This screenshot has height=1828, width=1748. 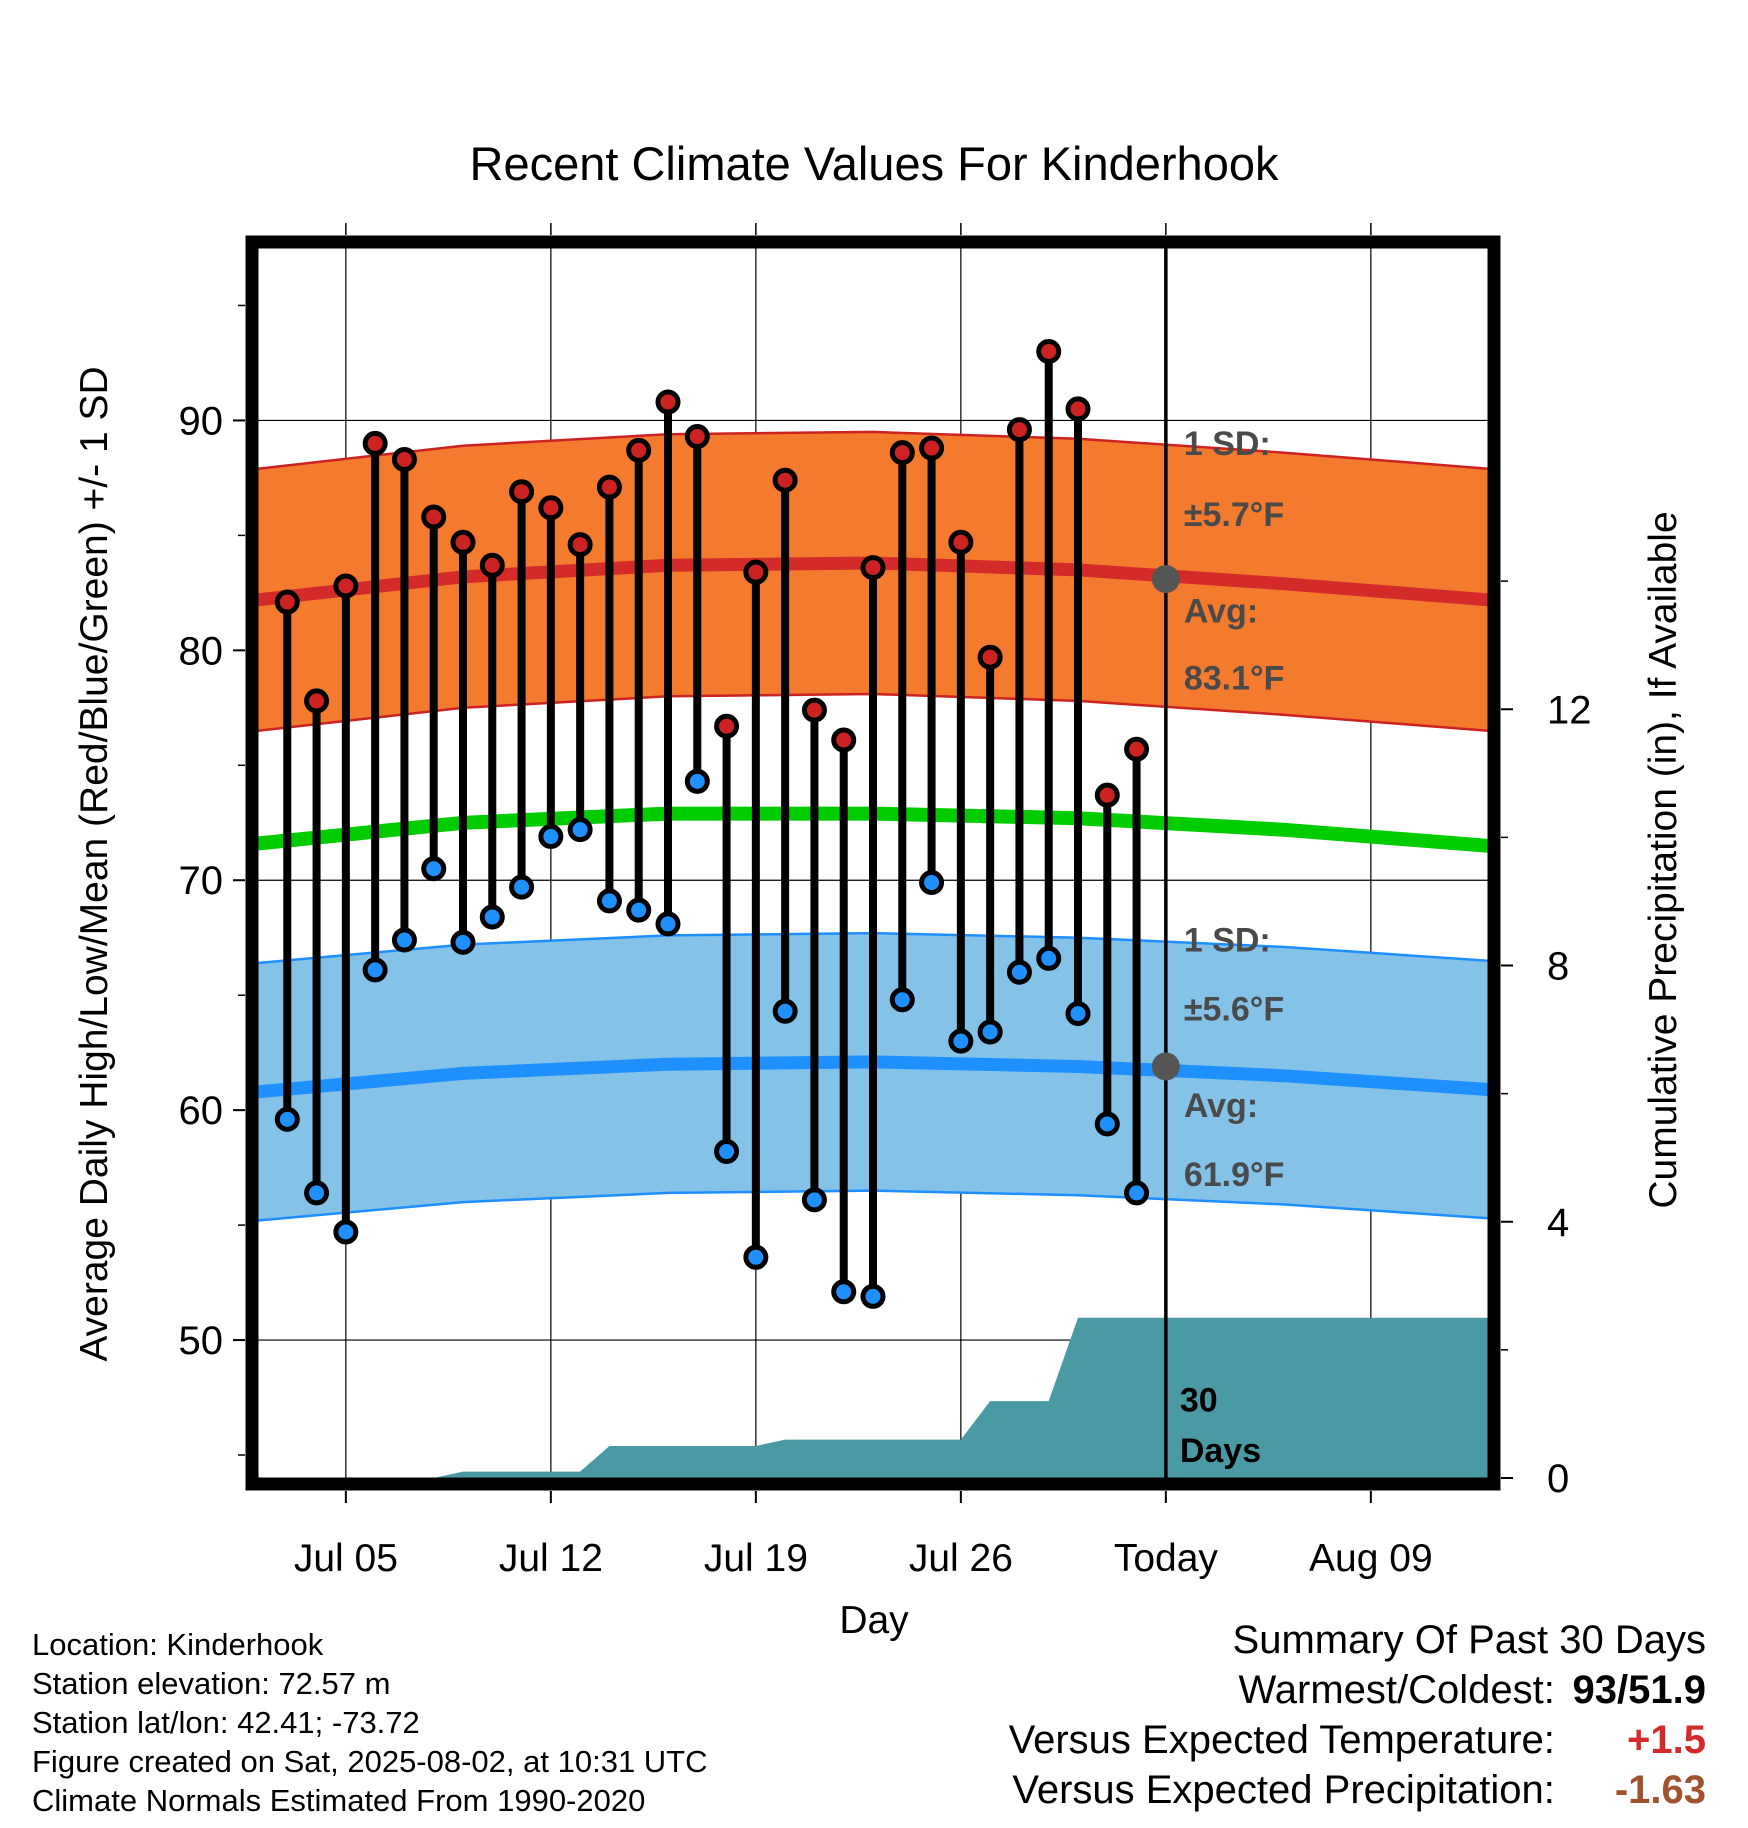 I want to click on y2-tick-label: 12, so click(x=1569, y=710).